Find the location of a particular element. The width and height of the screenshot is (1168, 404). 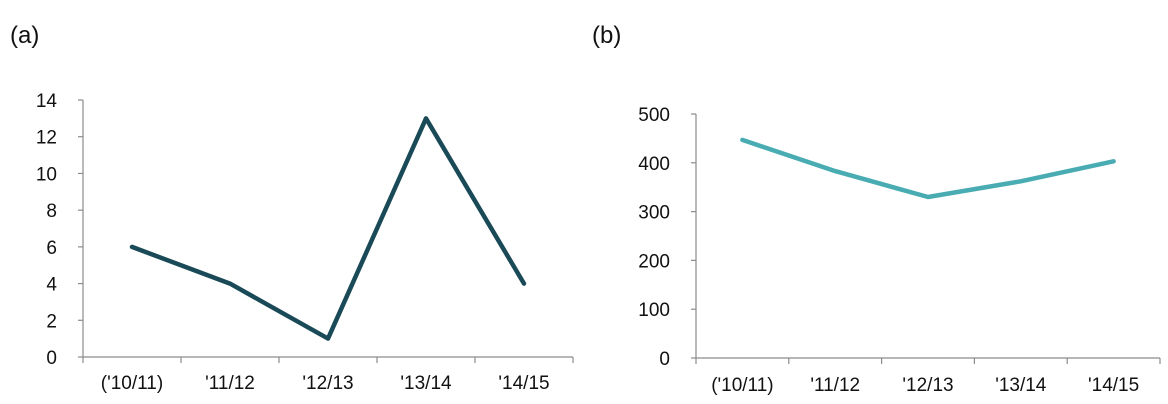

y-tick-label: 200 is located at coordinates (654, 261).